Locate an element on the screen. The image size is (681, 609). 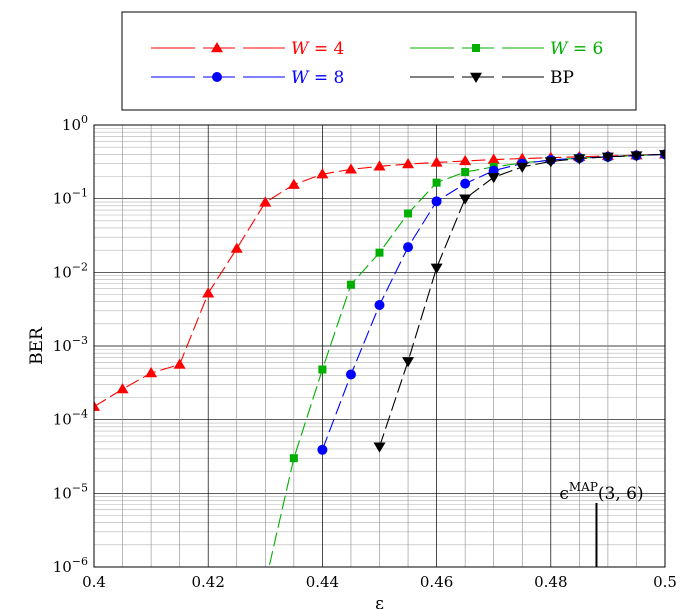
y-tick-label: 10⁰ is located at coordinates (75, 123).